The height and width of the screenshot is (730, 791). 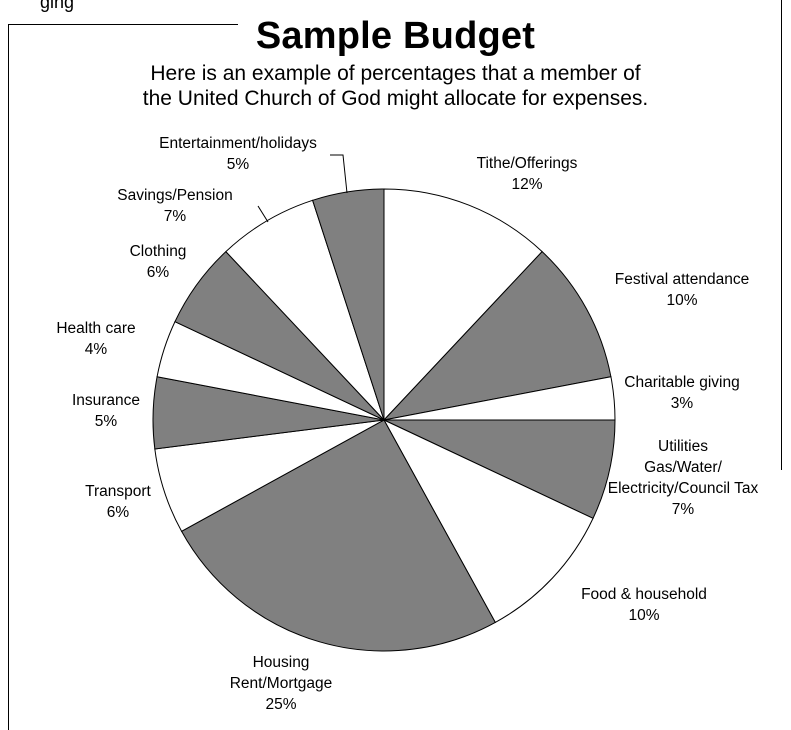 What do you see at coordinates (158, 251) in the screenshot?
I see `slice-label-text: Clothing` at bounding box center [158, 251].